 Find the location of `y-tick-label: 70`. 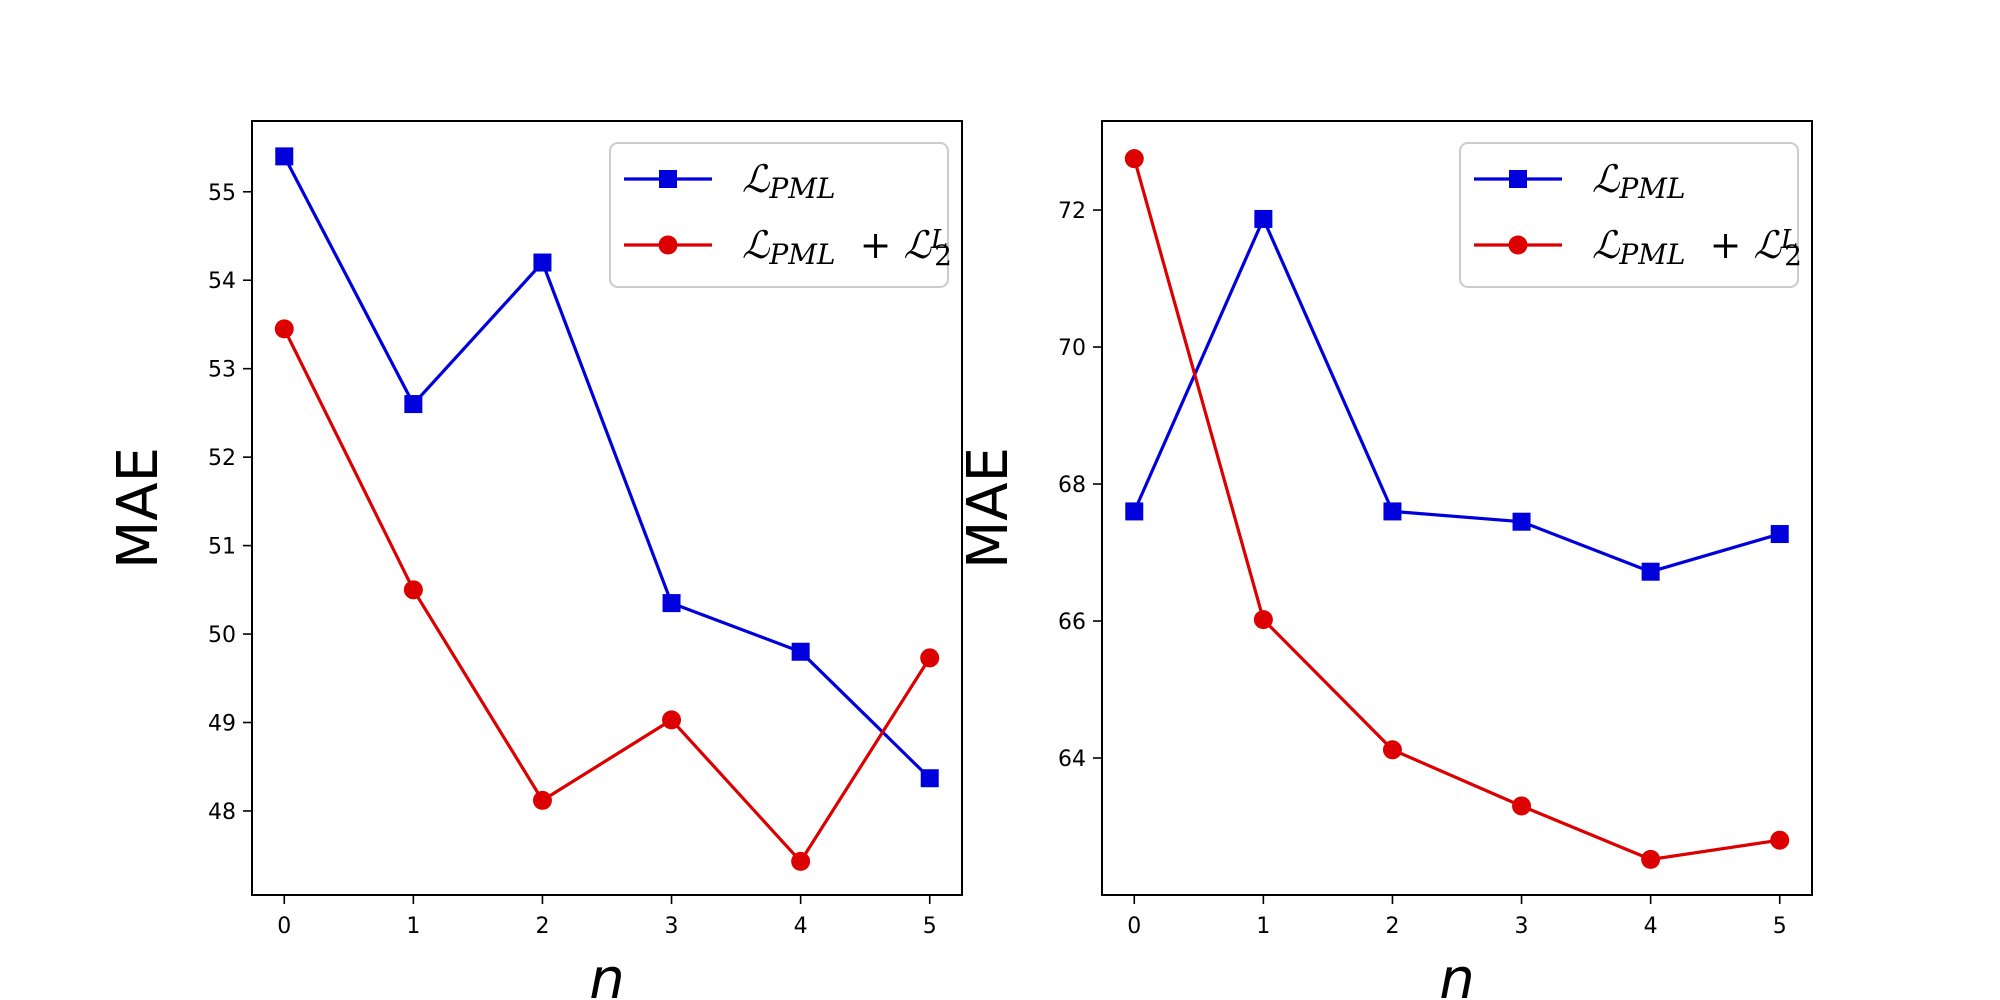

y-tick-label: 70 is located at coordinates (1072, 348).